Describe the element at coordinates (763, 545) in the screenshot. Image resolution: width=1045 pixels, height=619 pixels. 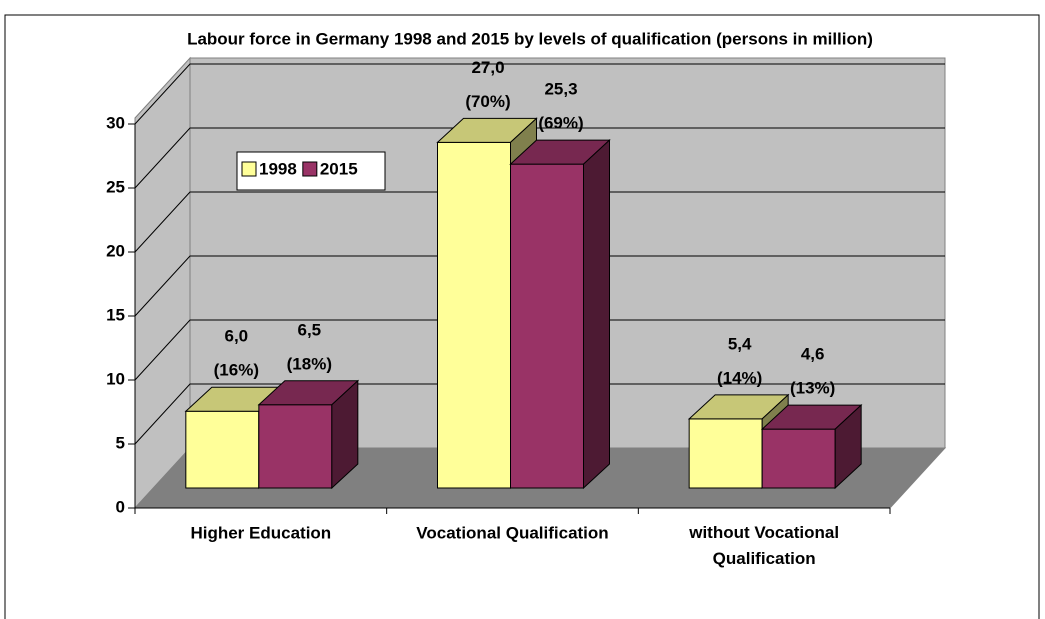
I see `x-tick-label: without Vocational Qualification` at that location.